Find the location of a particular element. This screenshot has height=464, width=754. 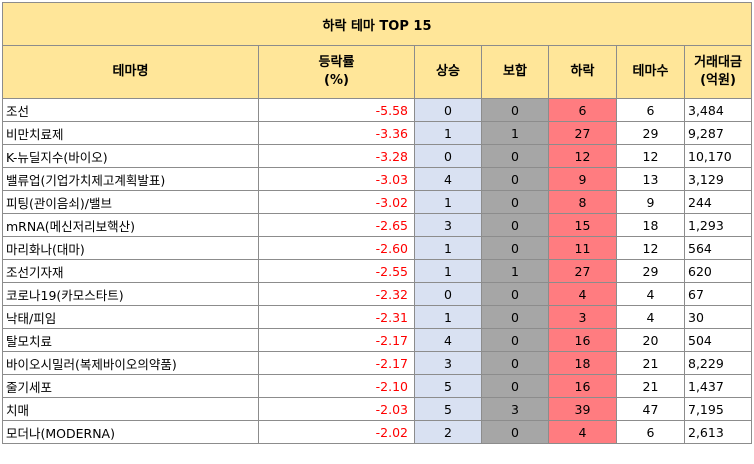

falling-count-cell: 12 is located at coordinates (582, 156).